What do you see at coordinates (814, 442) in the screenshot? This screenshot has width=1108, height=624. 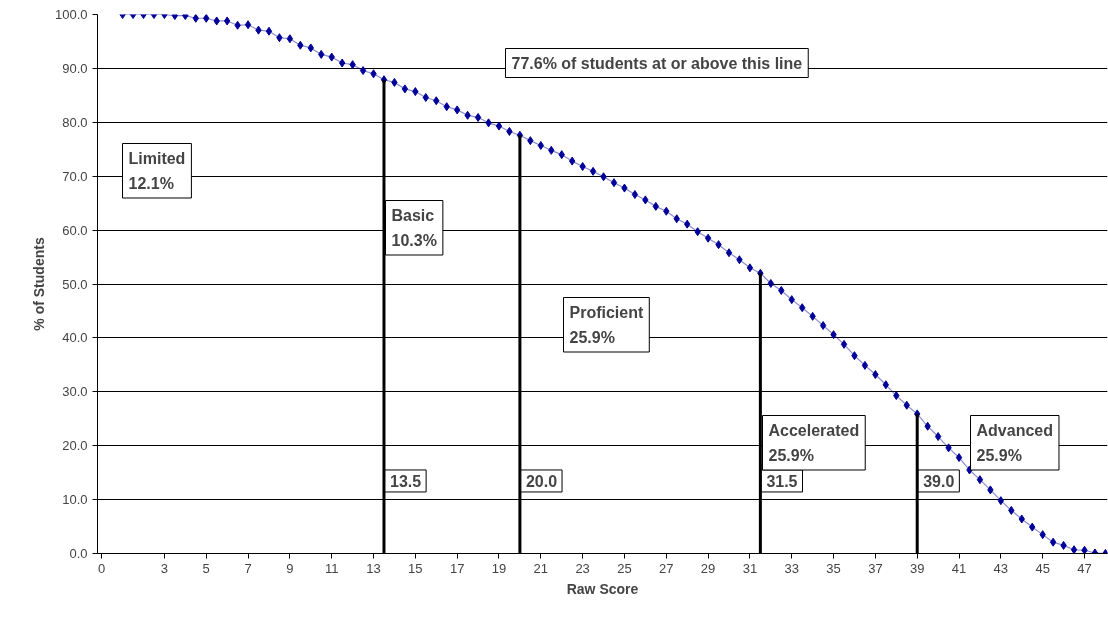 I see `annotation: Accelerated 25.9%` at bounding box center [814, 442].